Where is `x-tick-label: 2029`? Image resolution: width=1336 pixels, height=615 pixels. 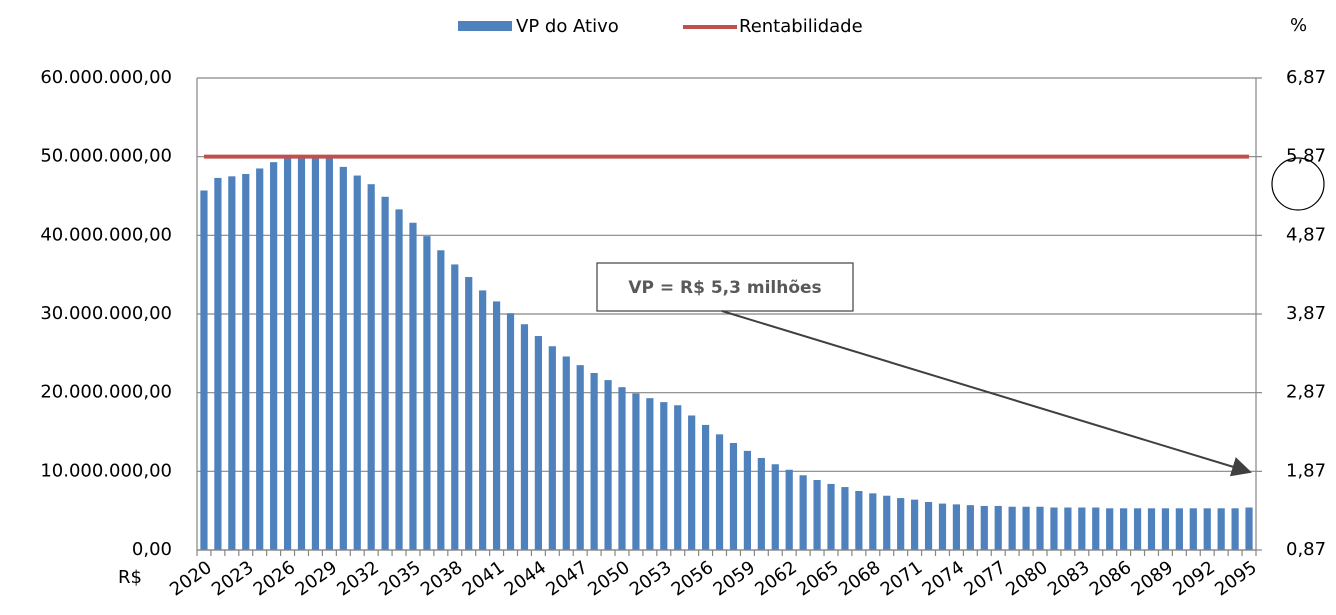
x-tick-label: 2029 is located at coordinates (317, 578).